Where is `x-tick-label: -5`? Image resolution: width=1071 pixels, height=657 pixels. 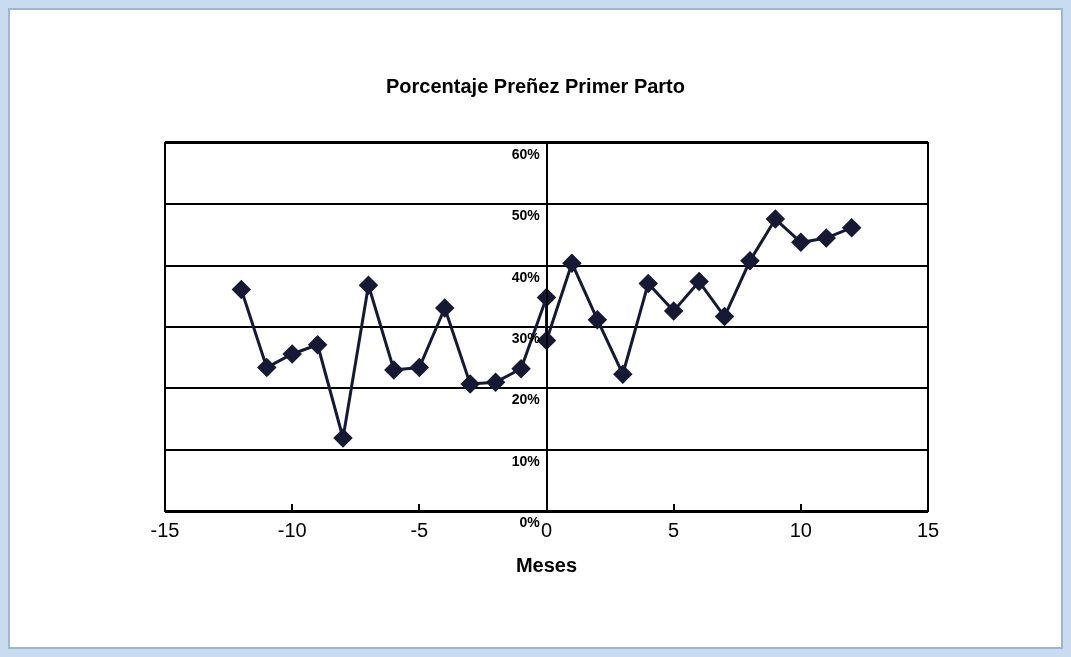 x-tick-label: -5 is located at coordinates (419, 530).